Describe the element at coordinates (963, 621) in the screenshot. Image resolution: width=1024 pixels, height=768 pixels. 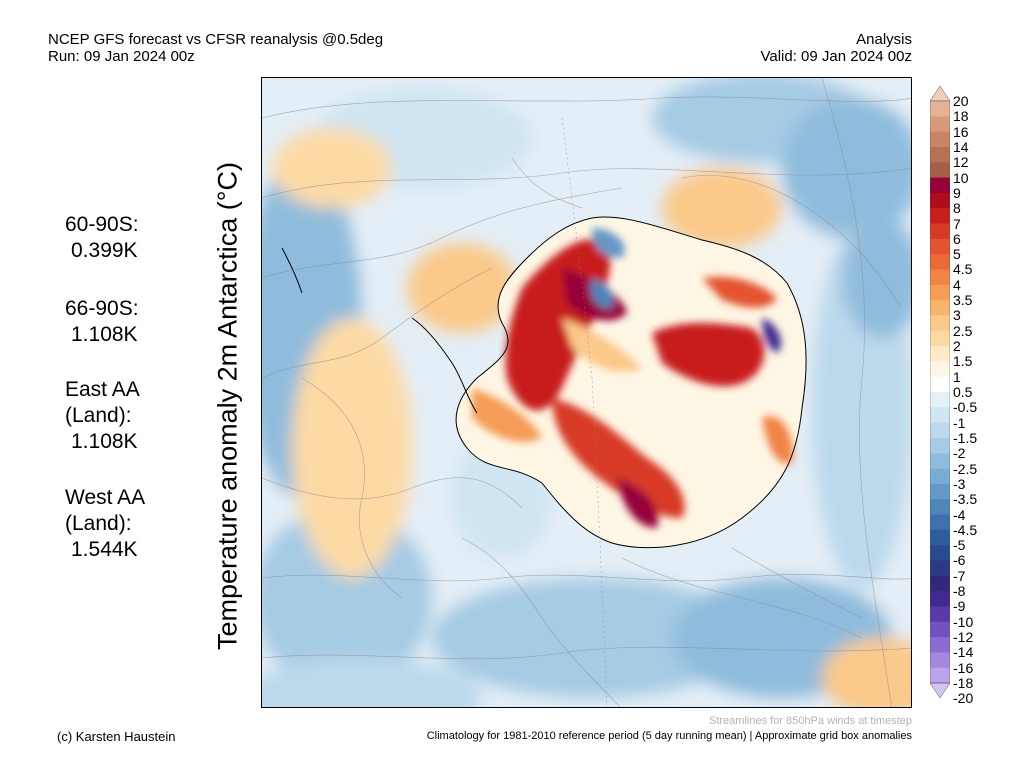
I see `colorbar-label: -10` at that location.